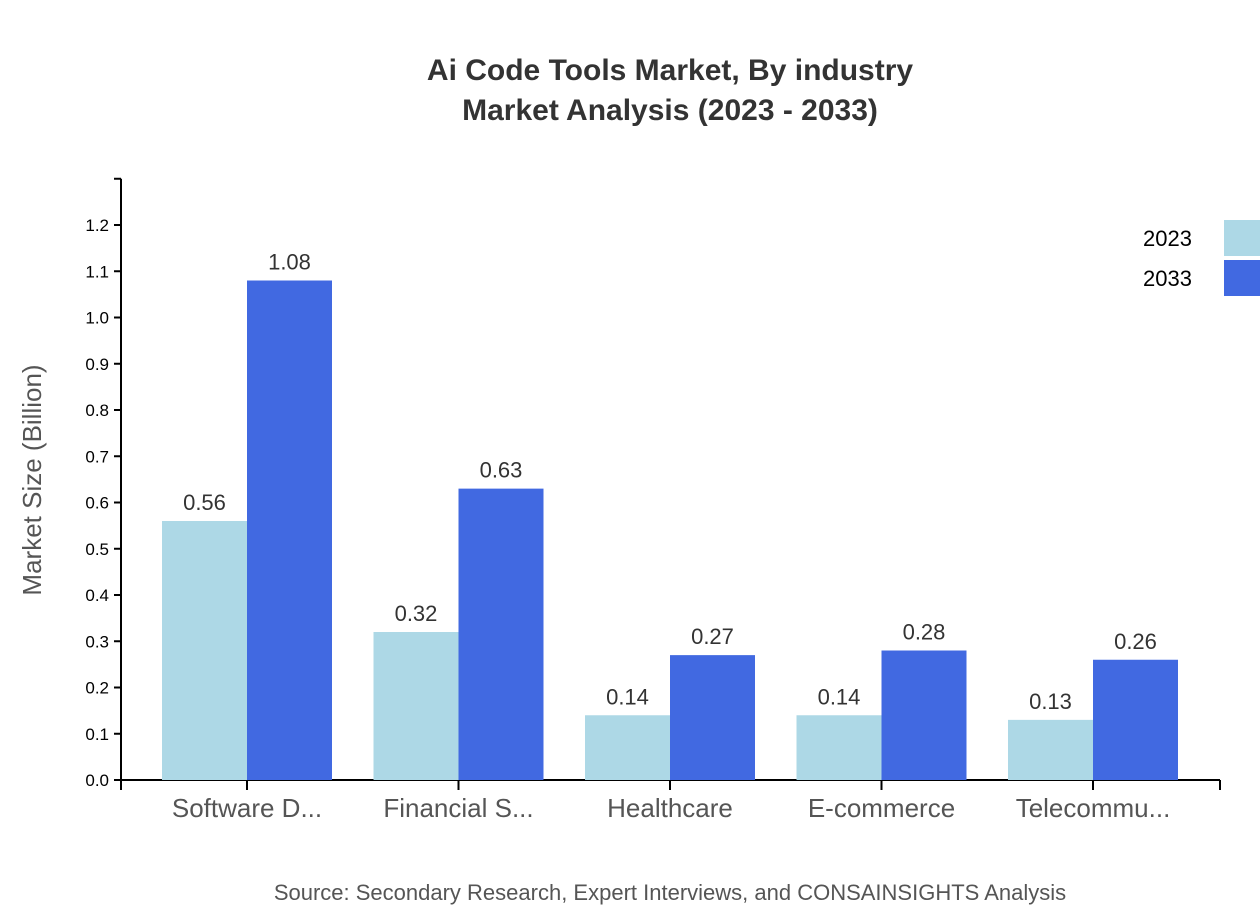  What do you see at coordinates (97, 641) in the screenshot?
I see `y-tick-label: 0.3` at bounding box center [97, 641].